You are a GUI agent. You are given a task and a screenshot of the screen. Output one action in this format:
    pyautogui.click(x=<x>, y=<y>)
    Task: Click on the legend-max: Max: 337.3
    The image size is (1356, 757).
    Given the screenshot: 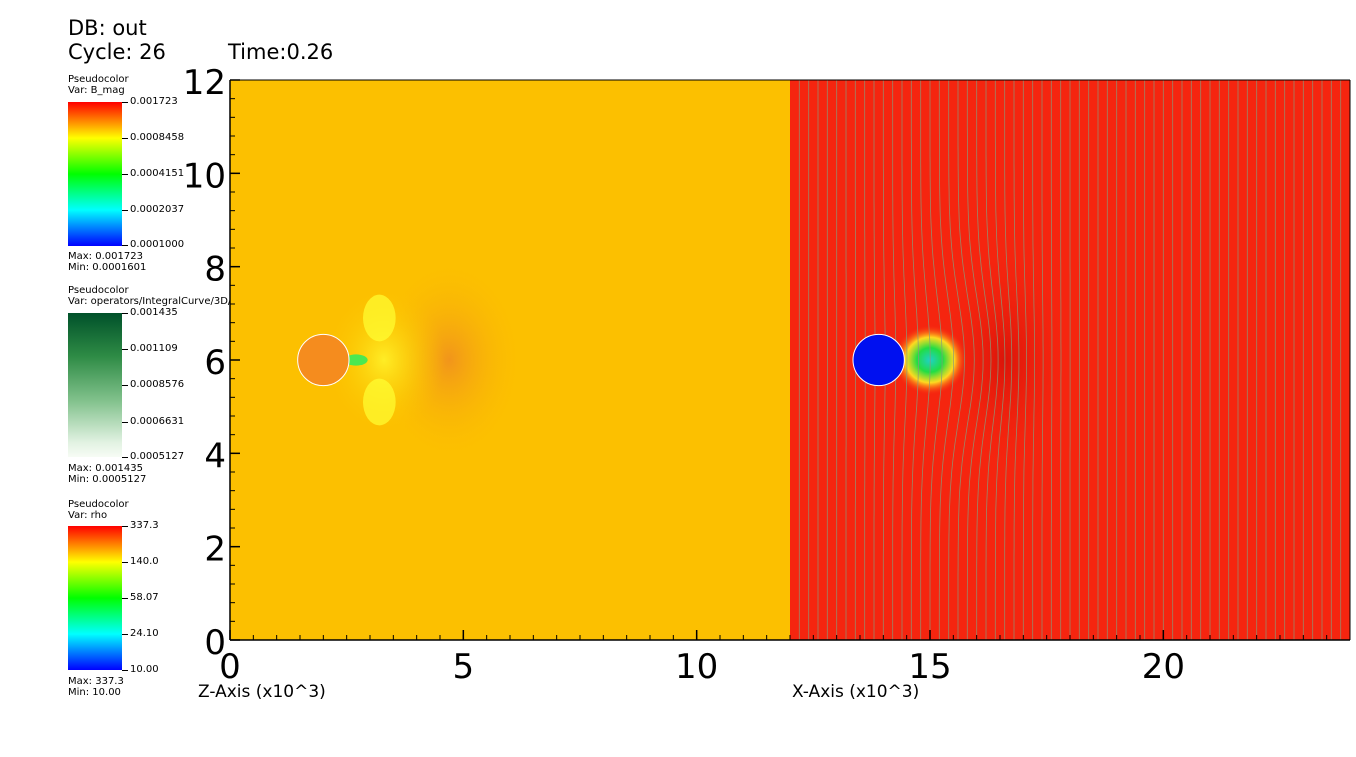 What is the action you would take?
    pyautogui.click(x=96, y=681)
    